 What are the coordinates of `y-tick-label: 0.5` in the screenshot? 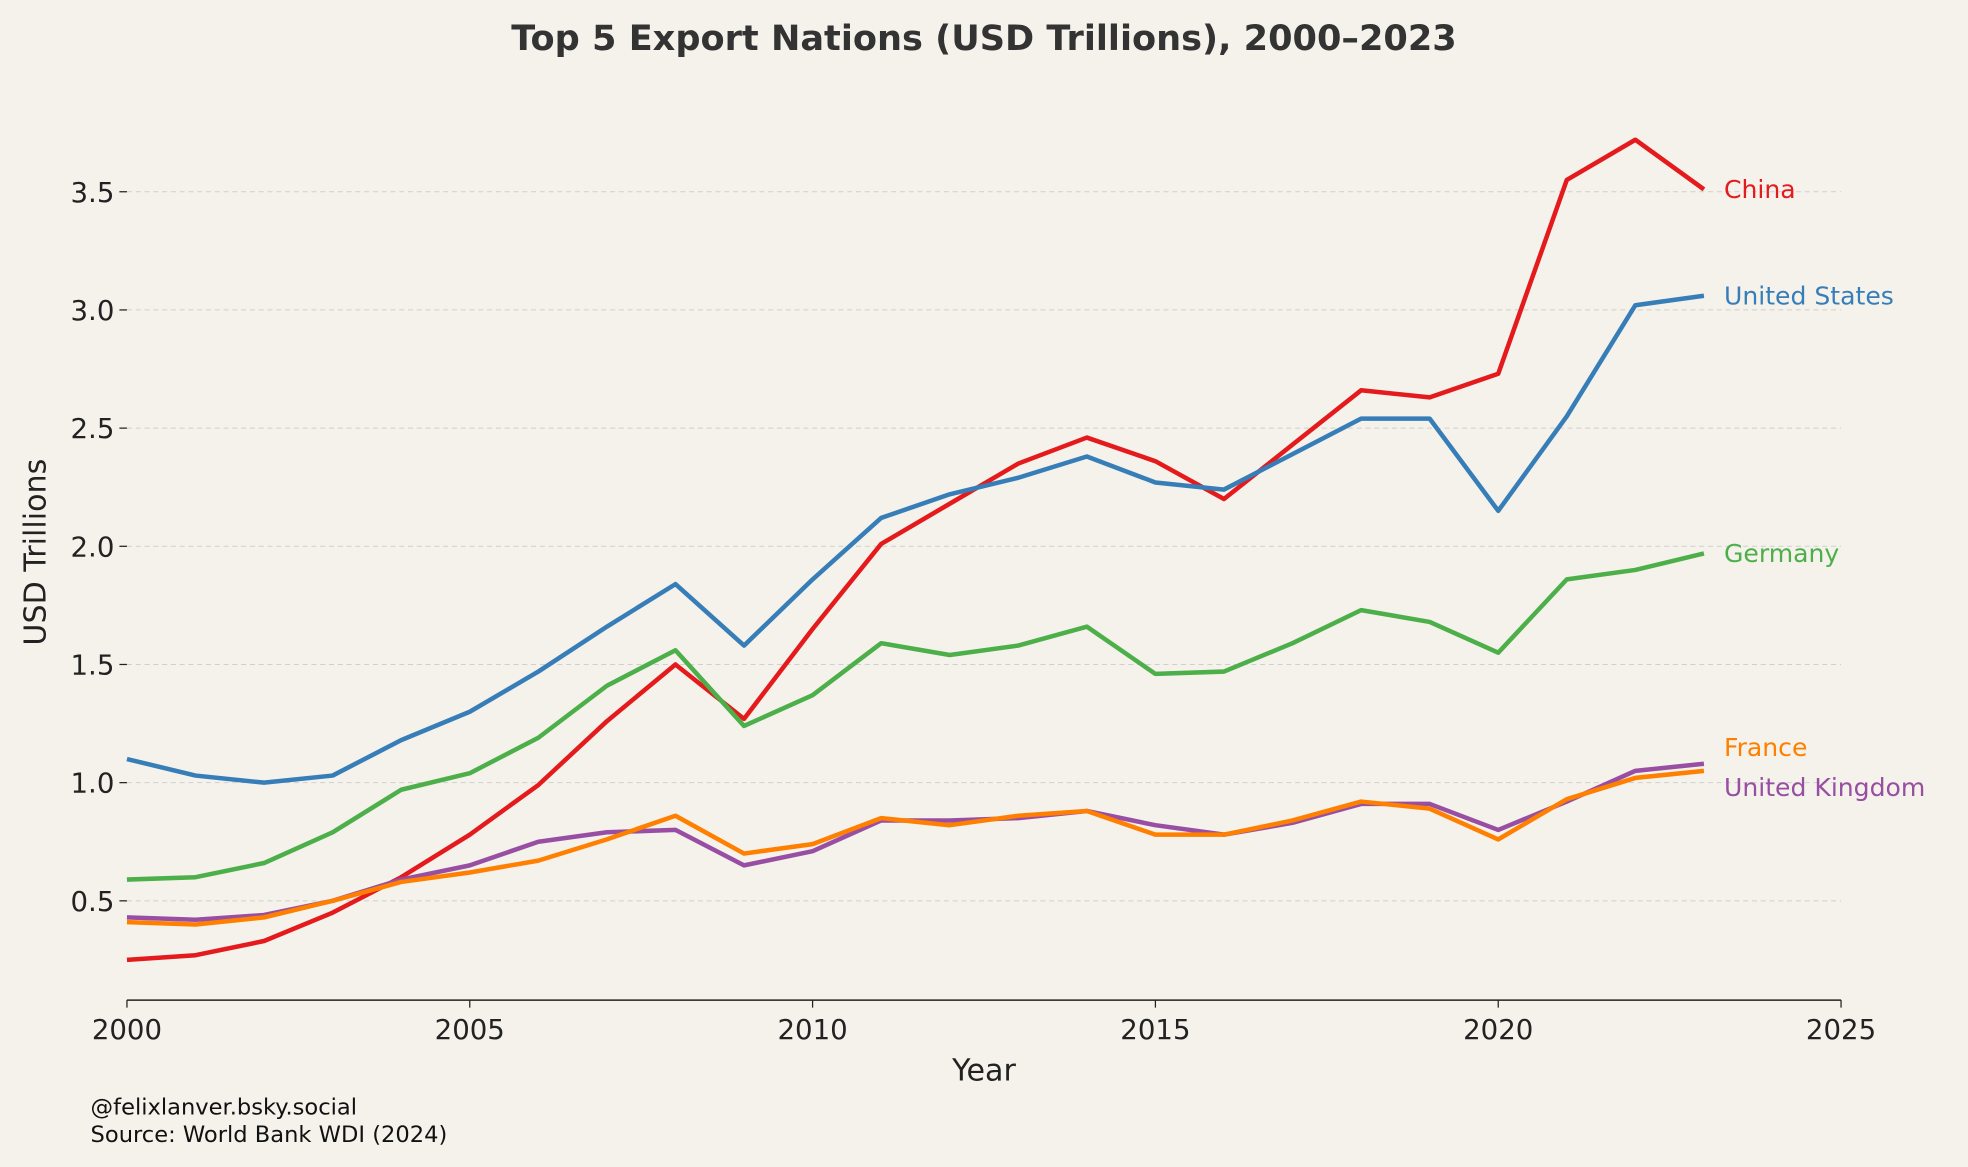 It's located at (93, 901).